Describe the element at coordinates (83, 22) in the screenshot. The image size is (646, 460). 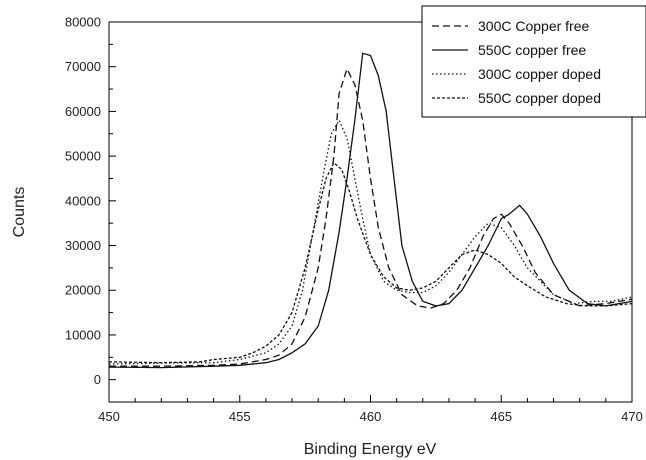
I see `y-tick-label: 80000` at that location.